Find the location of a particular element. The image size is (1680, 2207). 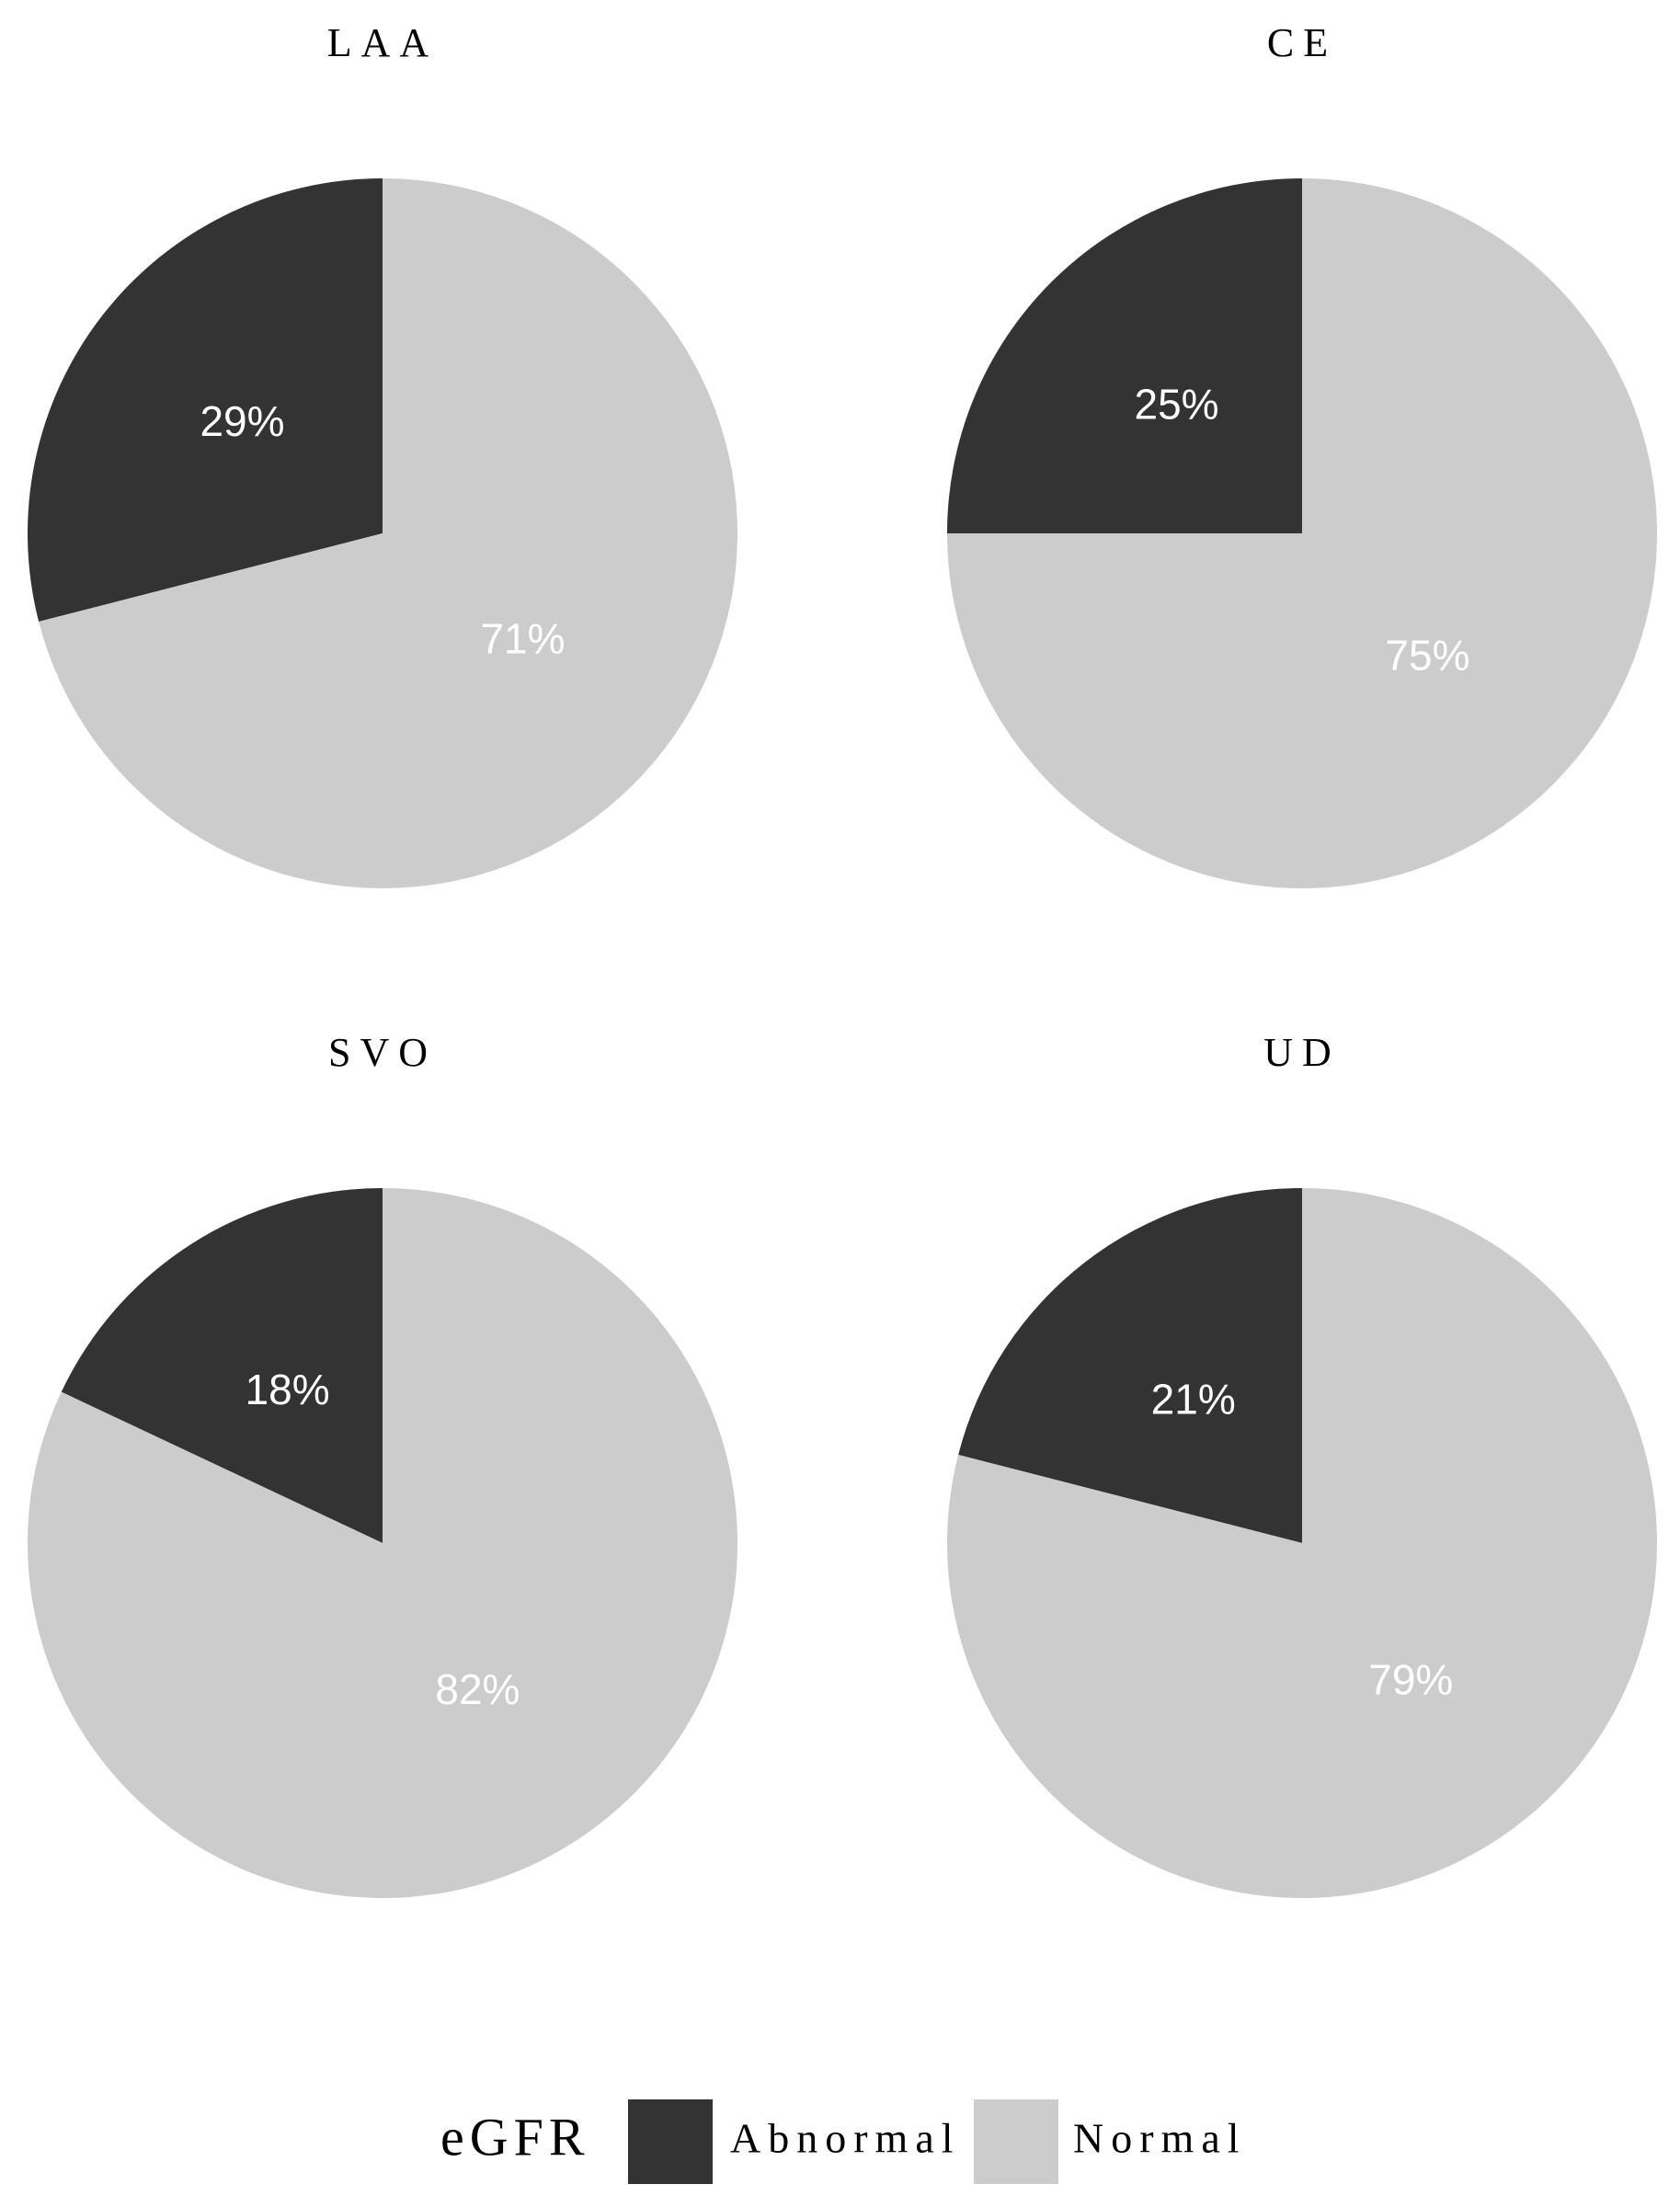

legend-label: Normal is located at coordinates (1160, 2138).